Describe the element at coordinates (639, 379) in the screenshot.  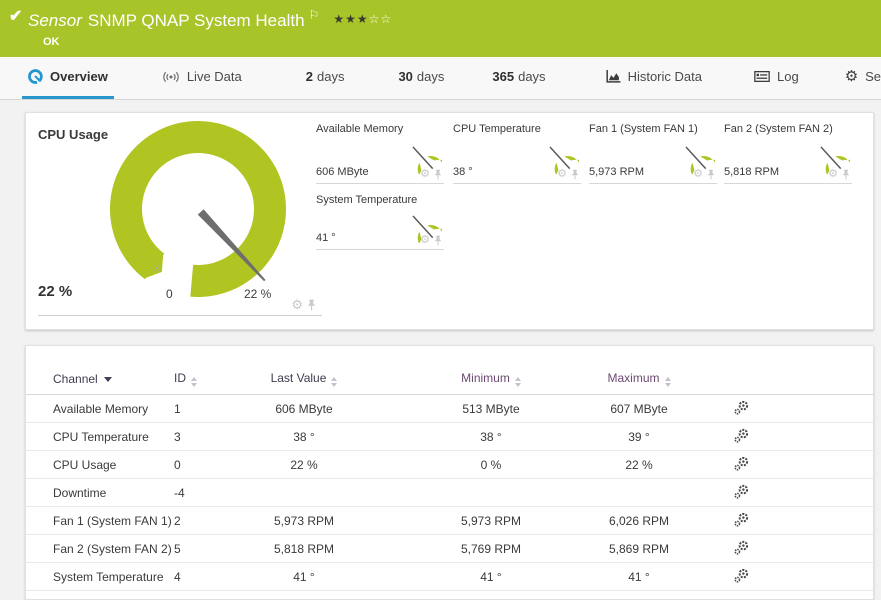
I see `column-header-maximum: Maximum` at that location.